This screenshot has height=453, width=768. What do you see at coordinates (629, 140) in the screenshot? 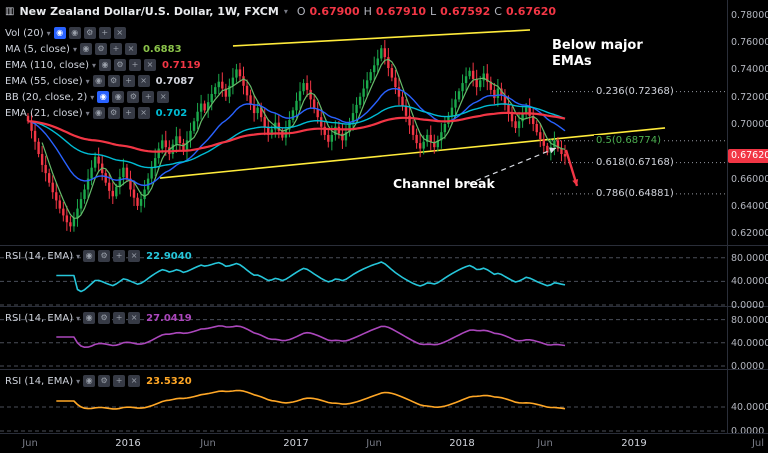
I see `fib-level-label: 0.5(0.68774)` at bounding box center [629, 140].